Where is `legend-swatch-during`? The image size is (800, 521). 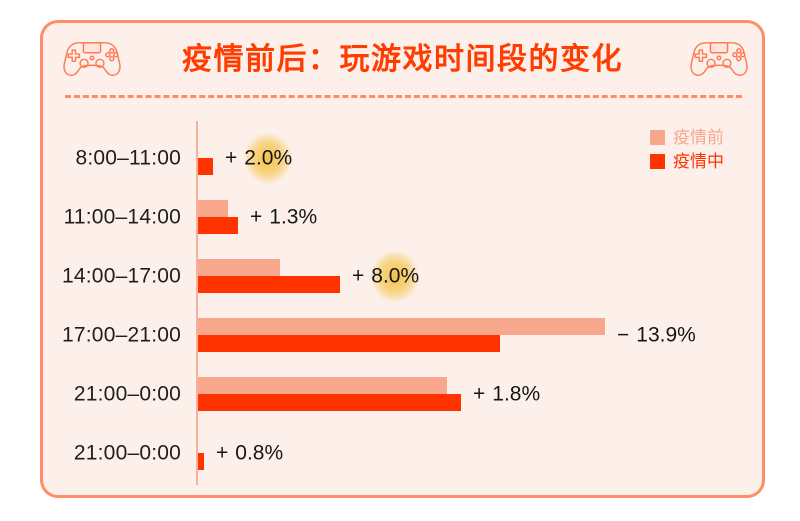
legend-swatch-during is located at coordinates (657, 161).